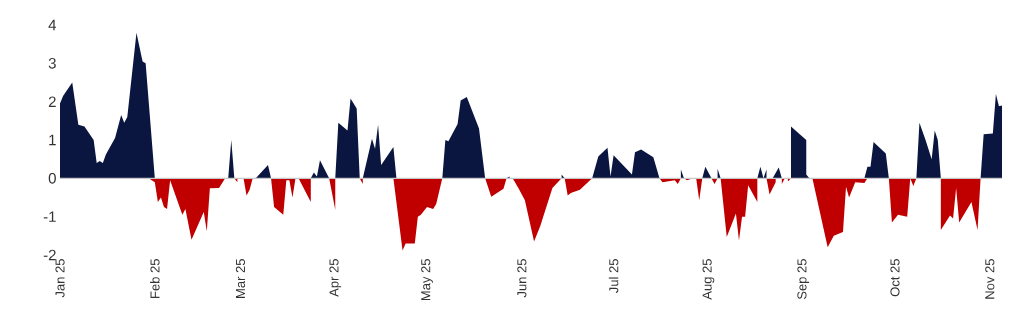 This screenshot has height=327, width=1024. I want to click on x-tick-label: May 25, so click(427, 280).